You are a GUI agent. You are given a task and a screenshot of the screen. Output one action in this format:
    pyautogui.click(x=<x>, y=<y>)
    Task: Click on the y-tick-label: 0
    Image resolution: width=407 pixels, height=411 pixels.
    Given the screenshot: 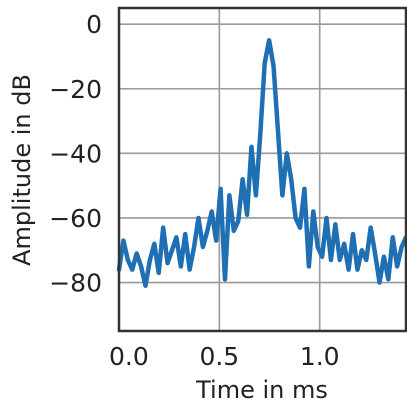 What is the action you would take?
    pyautogui.click(x=94, y=24)
    